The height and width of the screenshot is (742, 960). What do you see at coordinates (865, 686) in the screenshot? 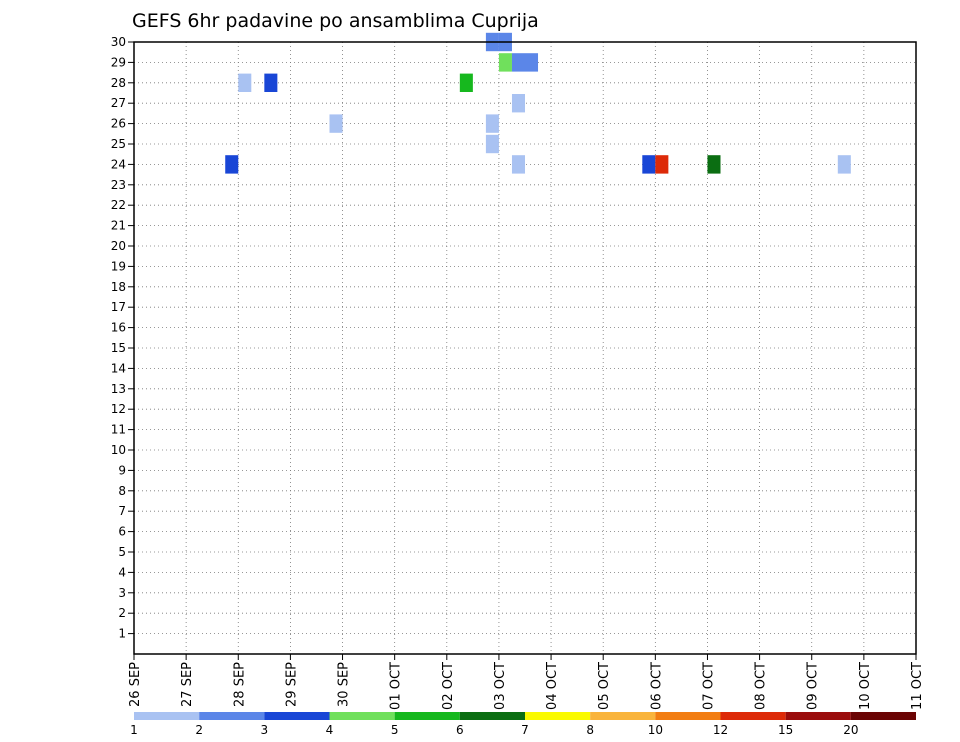
I see `x-tick-label: 10 OCT` at bounding box center [865, 686].